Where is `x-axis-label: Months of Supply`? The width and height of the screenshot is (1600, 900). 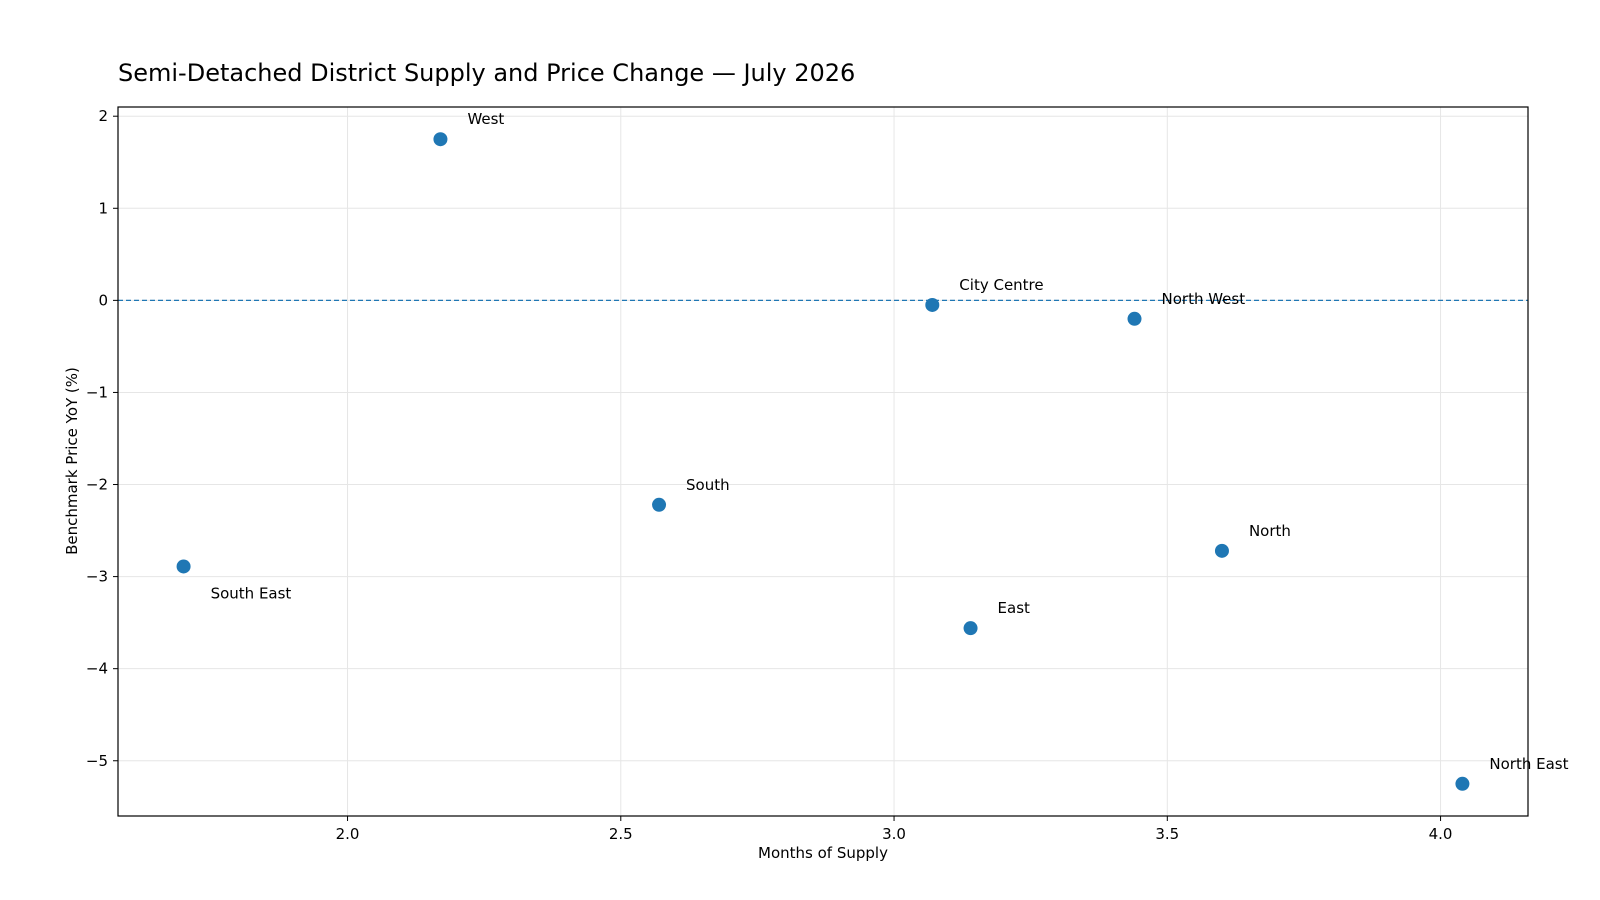 x-axis-label: Months of Supply is located at coordinates (823, 853).